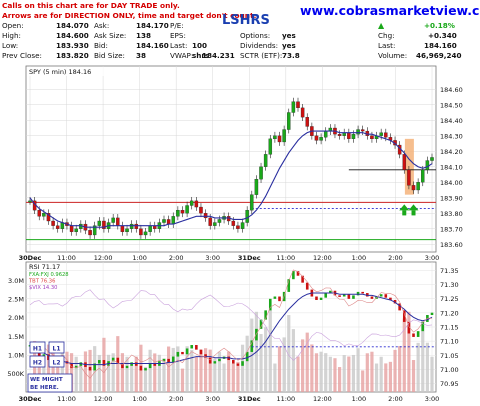 Image resolution: width=480 pixels, height=406 pixels. What do you see at coordinates (218, 55) in the screenshot?
I see `vwap-value: 184.231` at bounding box center [218, 55].